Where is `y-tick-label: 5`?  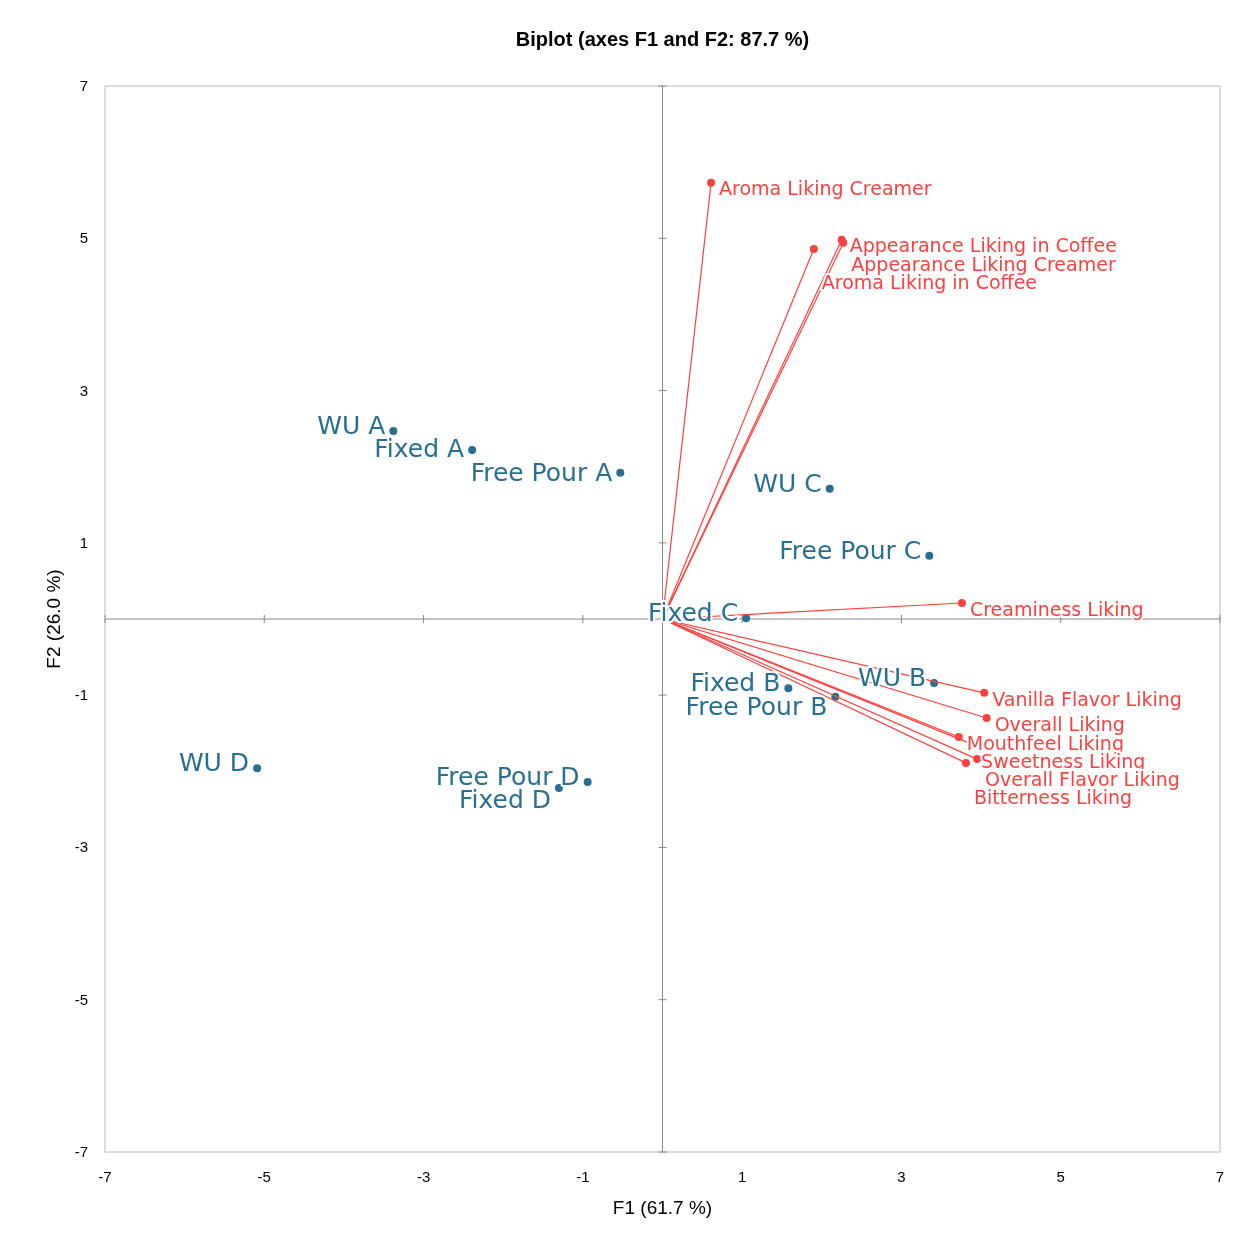
y-tick-label: 5 is located at coordinates (83, 238).